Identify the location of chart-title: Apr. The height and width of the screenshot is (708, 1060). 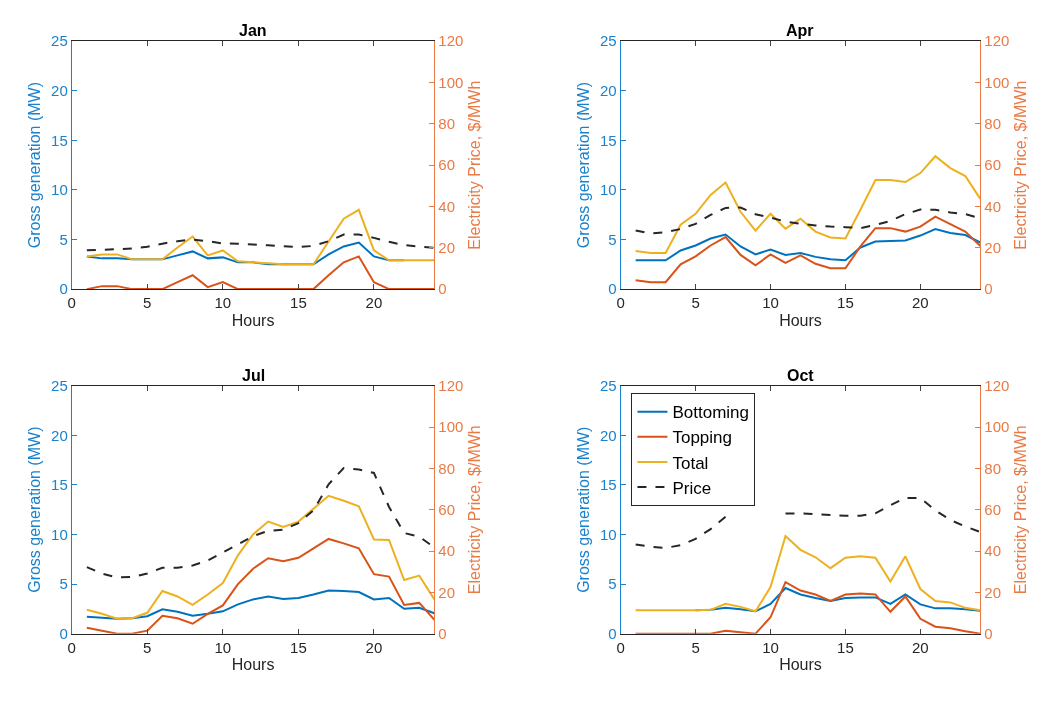
(800, 30).